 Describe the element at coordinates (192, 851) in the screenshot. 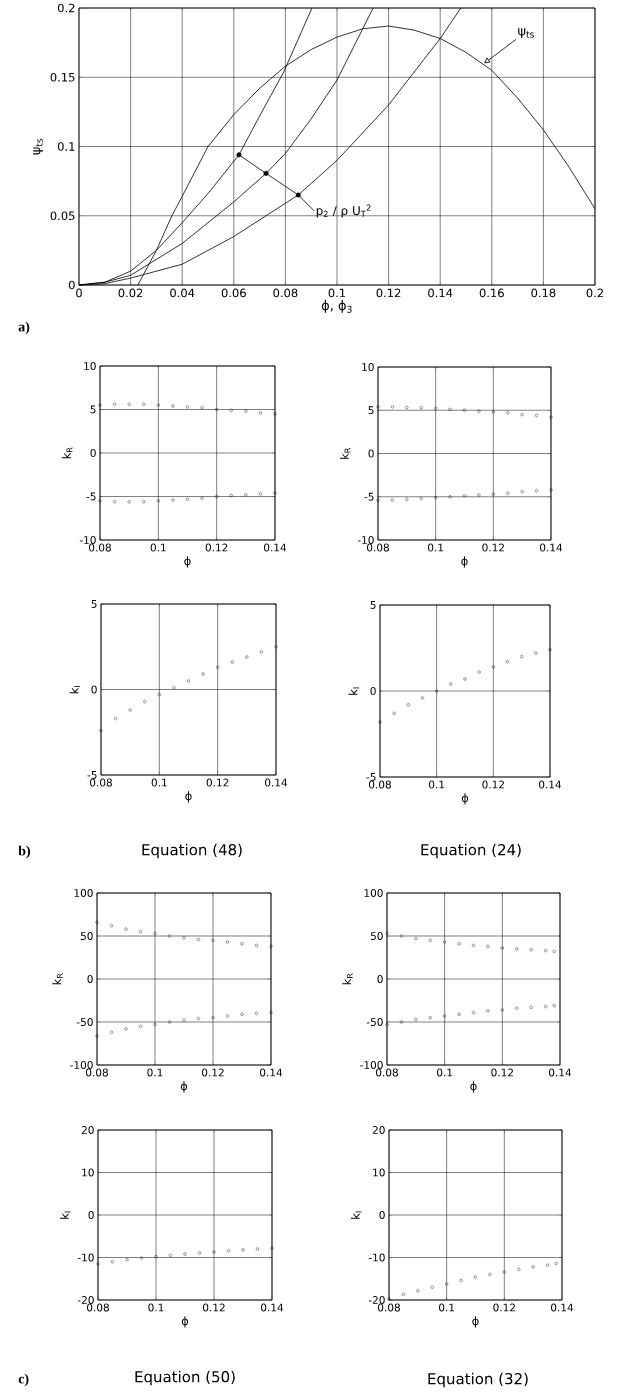

I see `text: Equation (48)` at that location.